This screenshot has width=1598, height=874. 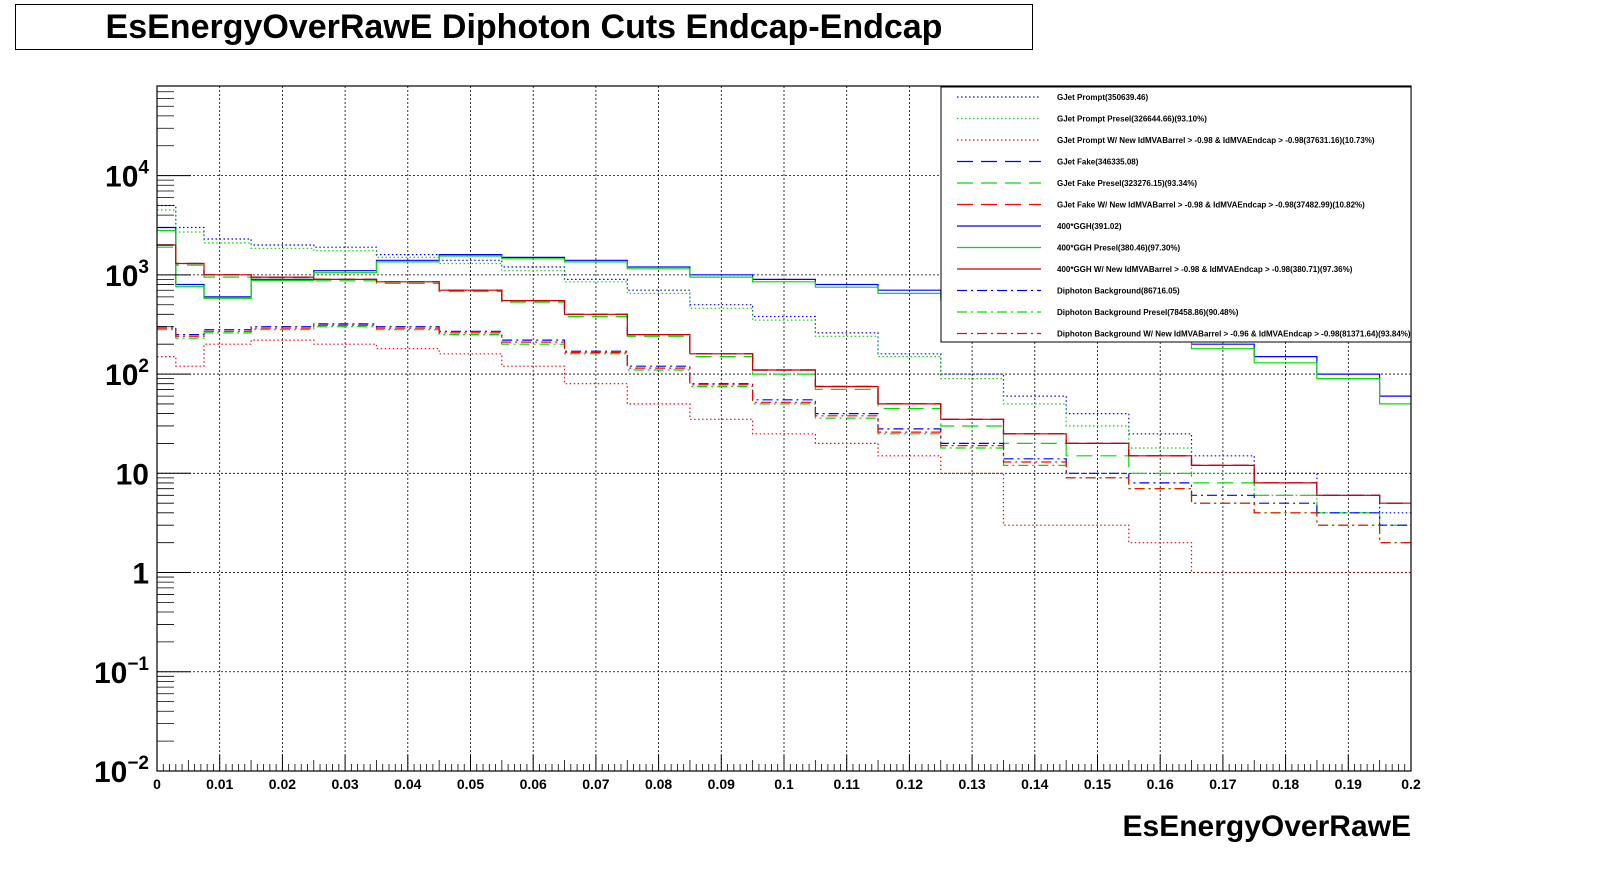 I want to click on x-tick-label: 0.12, so click(x=909, y=784).